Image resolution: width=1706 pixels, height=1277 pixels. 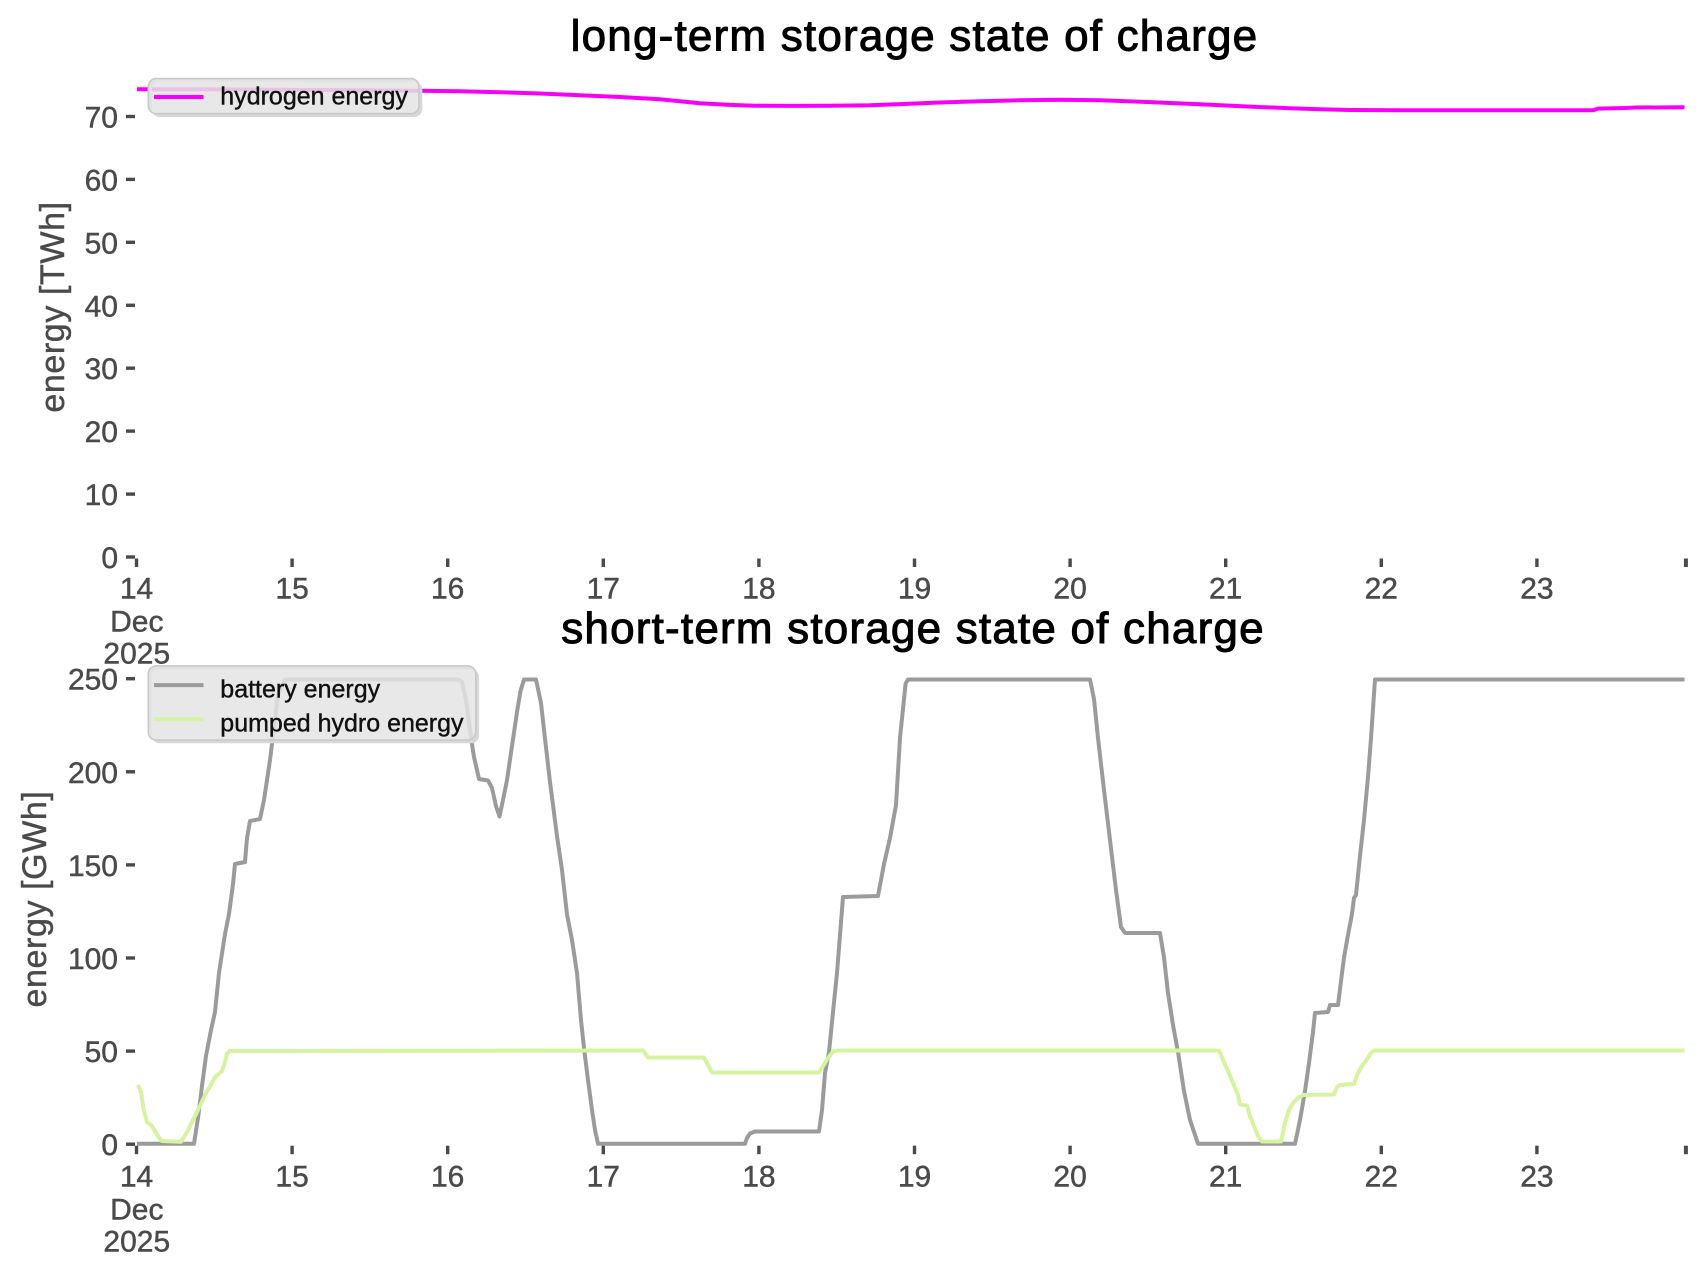 What do you see at coordinates (93, 680) in the screenshot?
I see `svg-text: 250` at bounding box center [93, 680].